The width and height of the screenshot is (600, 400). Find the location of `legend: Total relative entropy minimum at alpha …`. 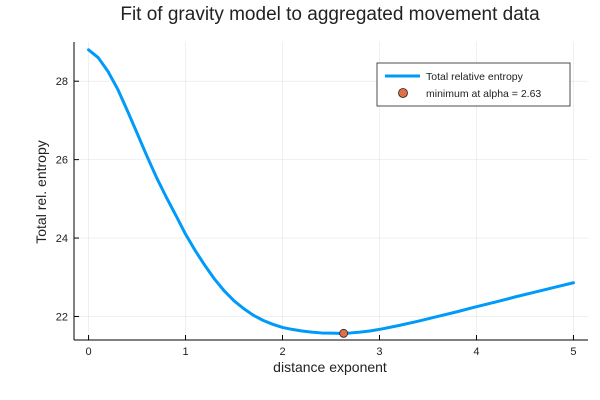

legend: Total relative entropy minimum at alpha … is located at coordinates (473, 84).